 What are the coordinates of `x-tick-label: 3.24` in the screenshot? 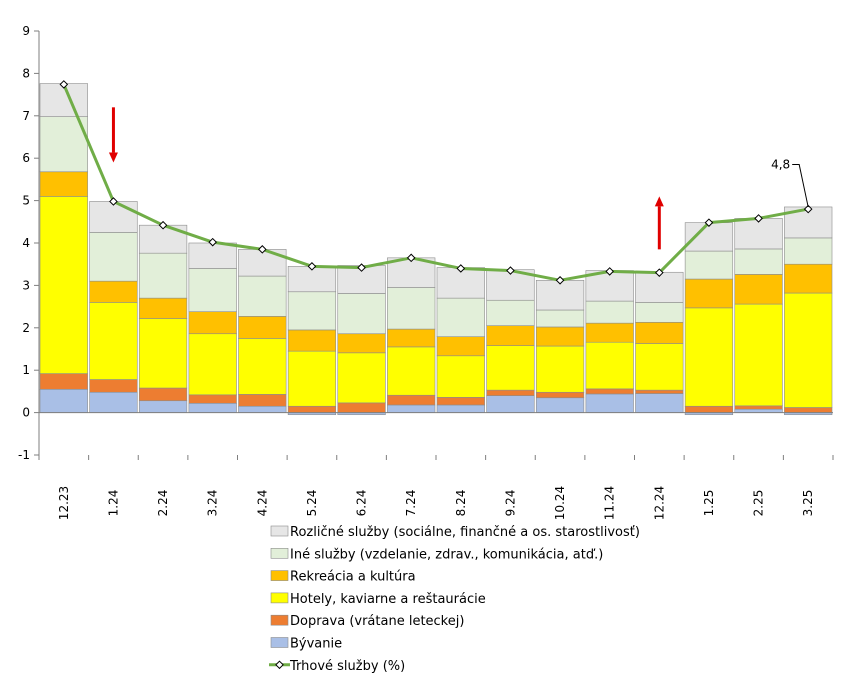 It's located at (213, 503).